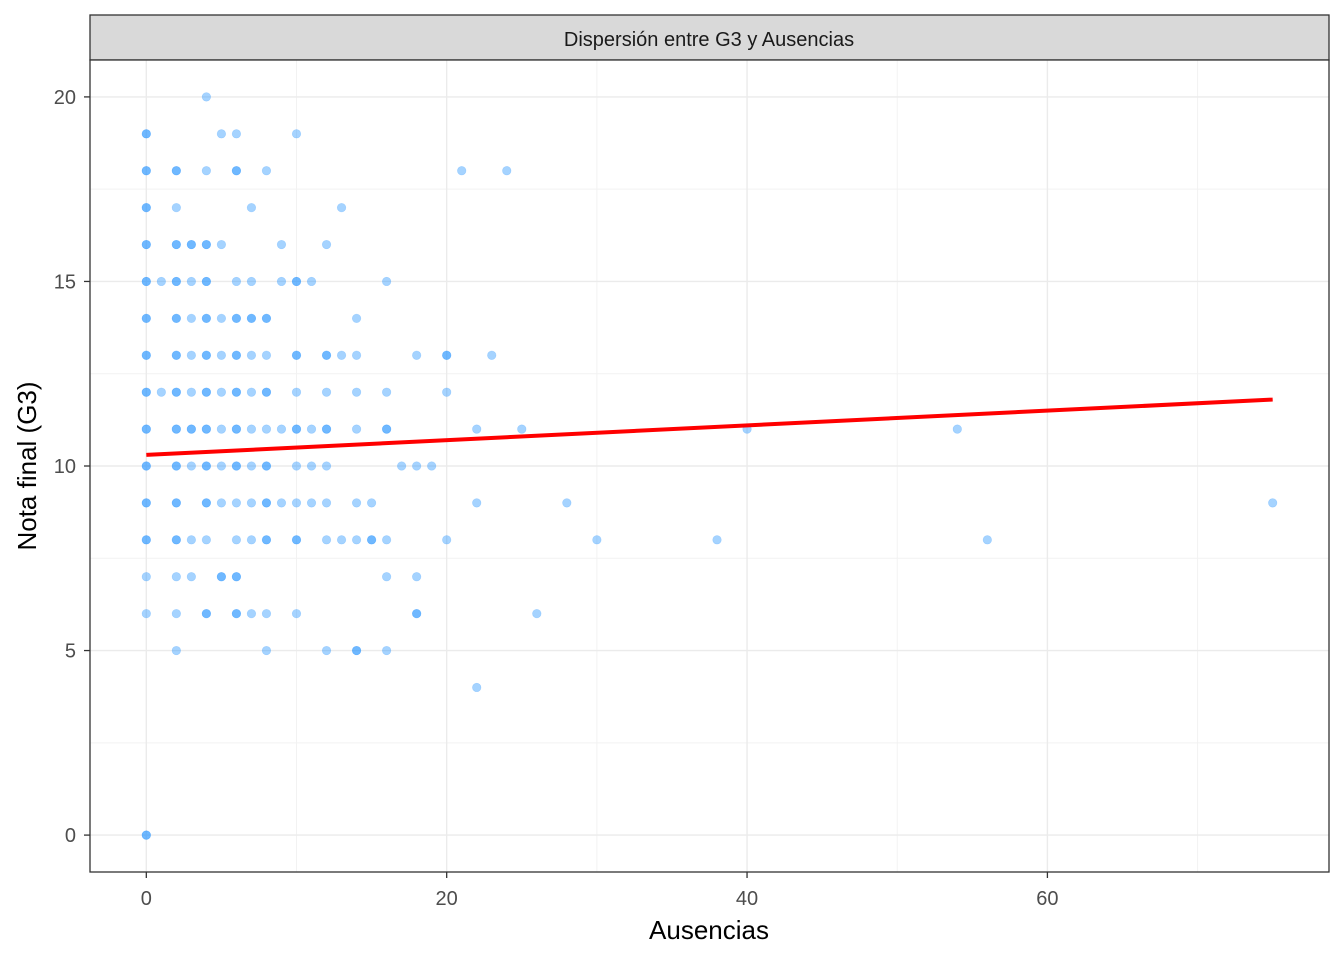 The width and height of the screenshot is (1344, 965). I want to click on x-tick-label: 20, so click(447, 899).